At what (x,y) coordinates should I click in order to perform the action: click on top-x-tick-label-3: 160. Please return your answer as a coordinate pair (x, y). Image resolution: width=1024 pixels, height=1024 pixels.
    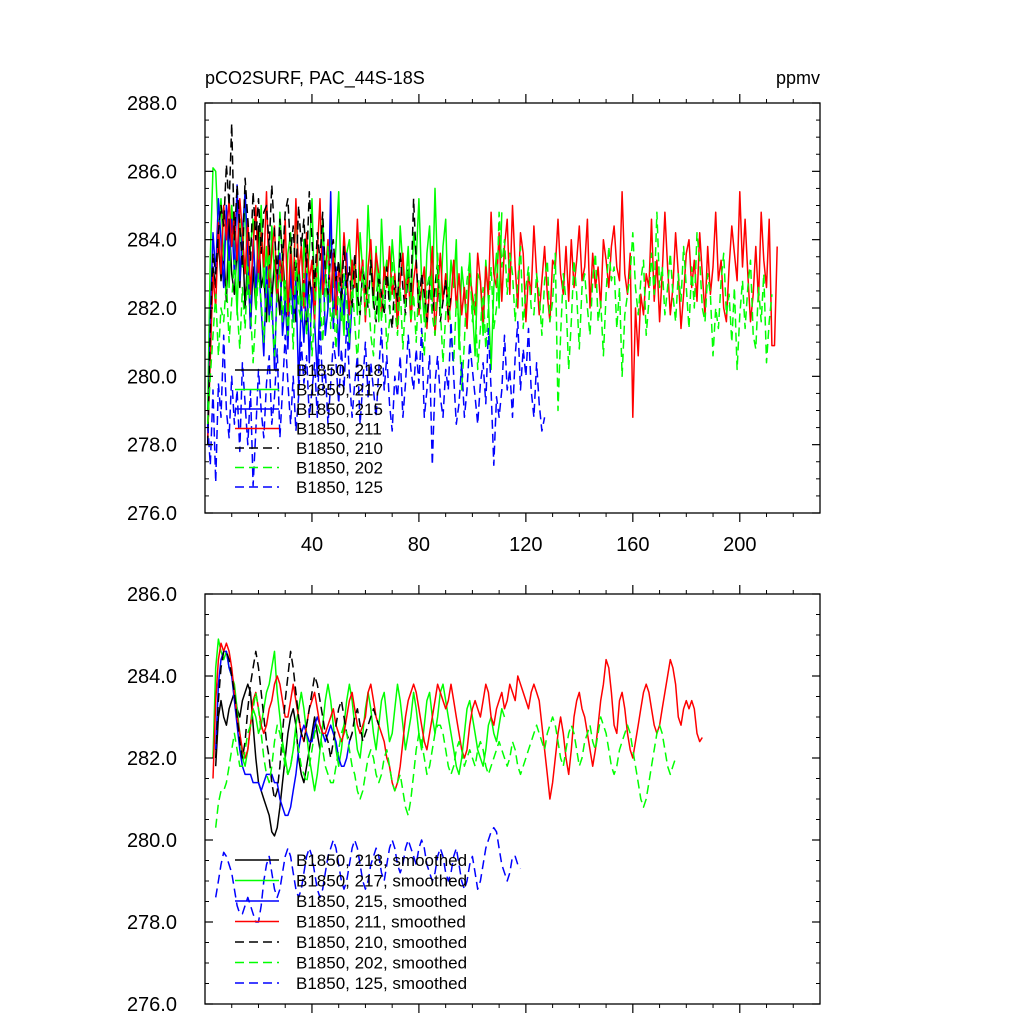
    Looking at the image, I should click on (632, 545).